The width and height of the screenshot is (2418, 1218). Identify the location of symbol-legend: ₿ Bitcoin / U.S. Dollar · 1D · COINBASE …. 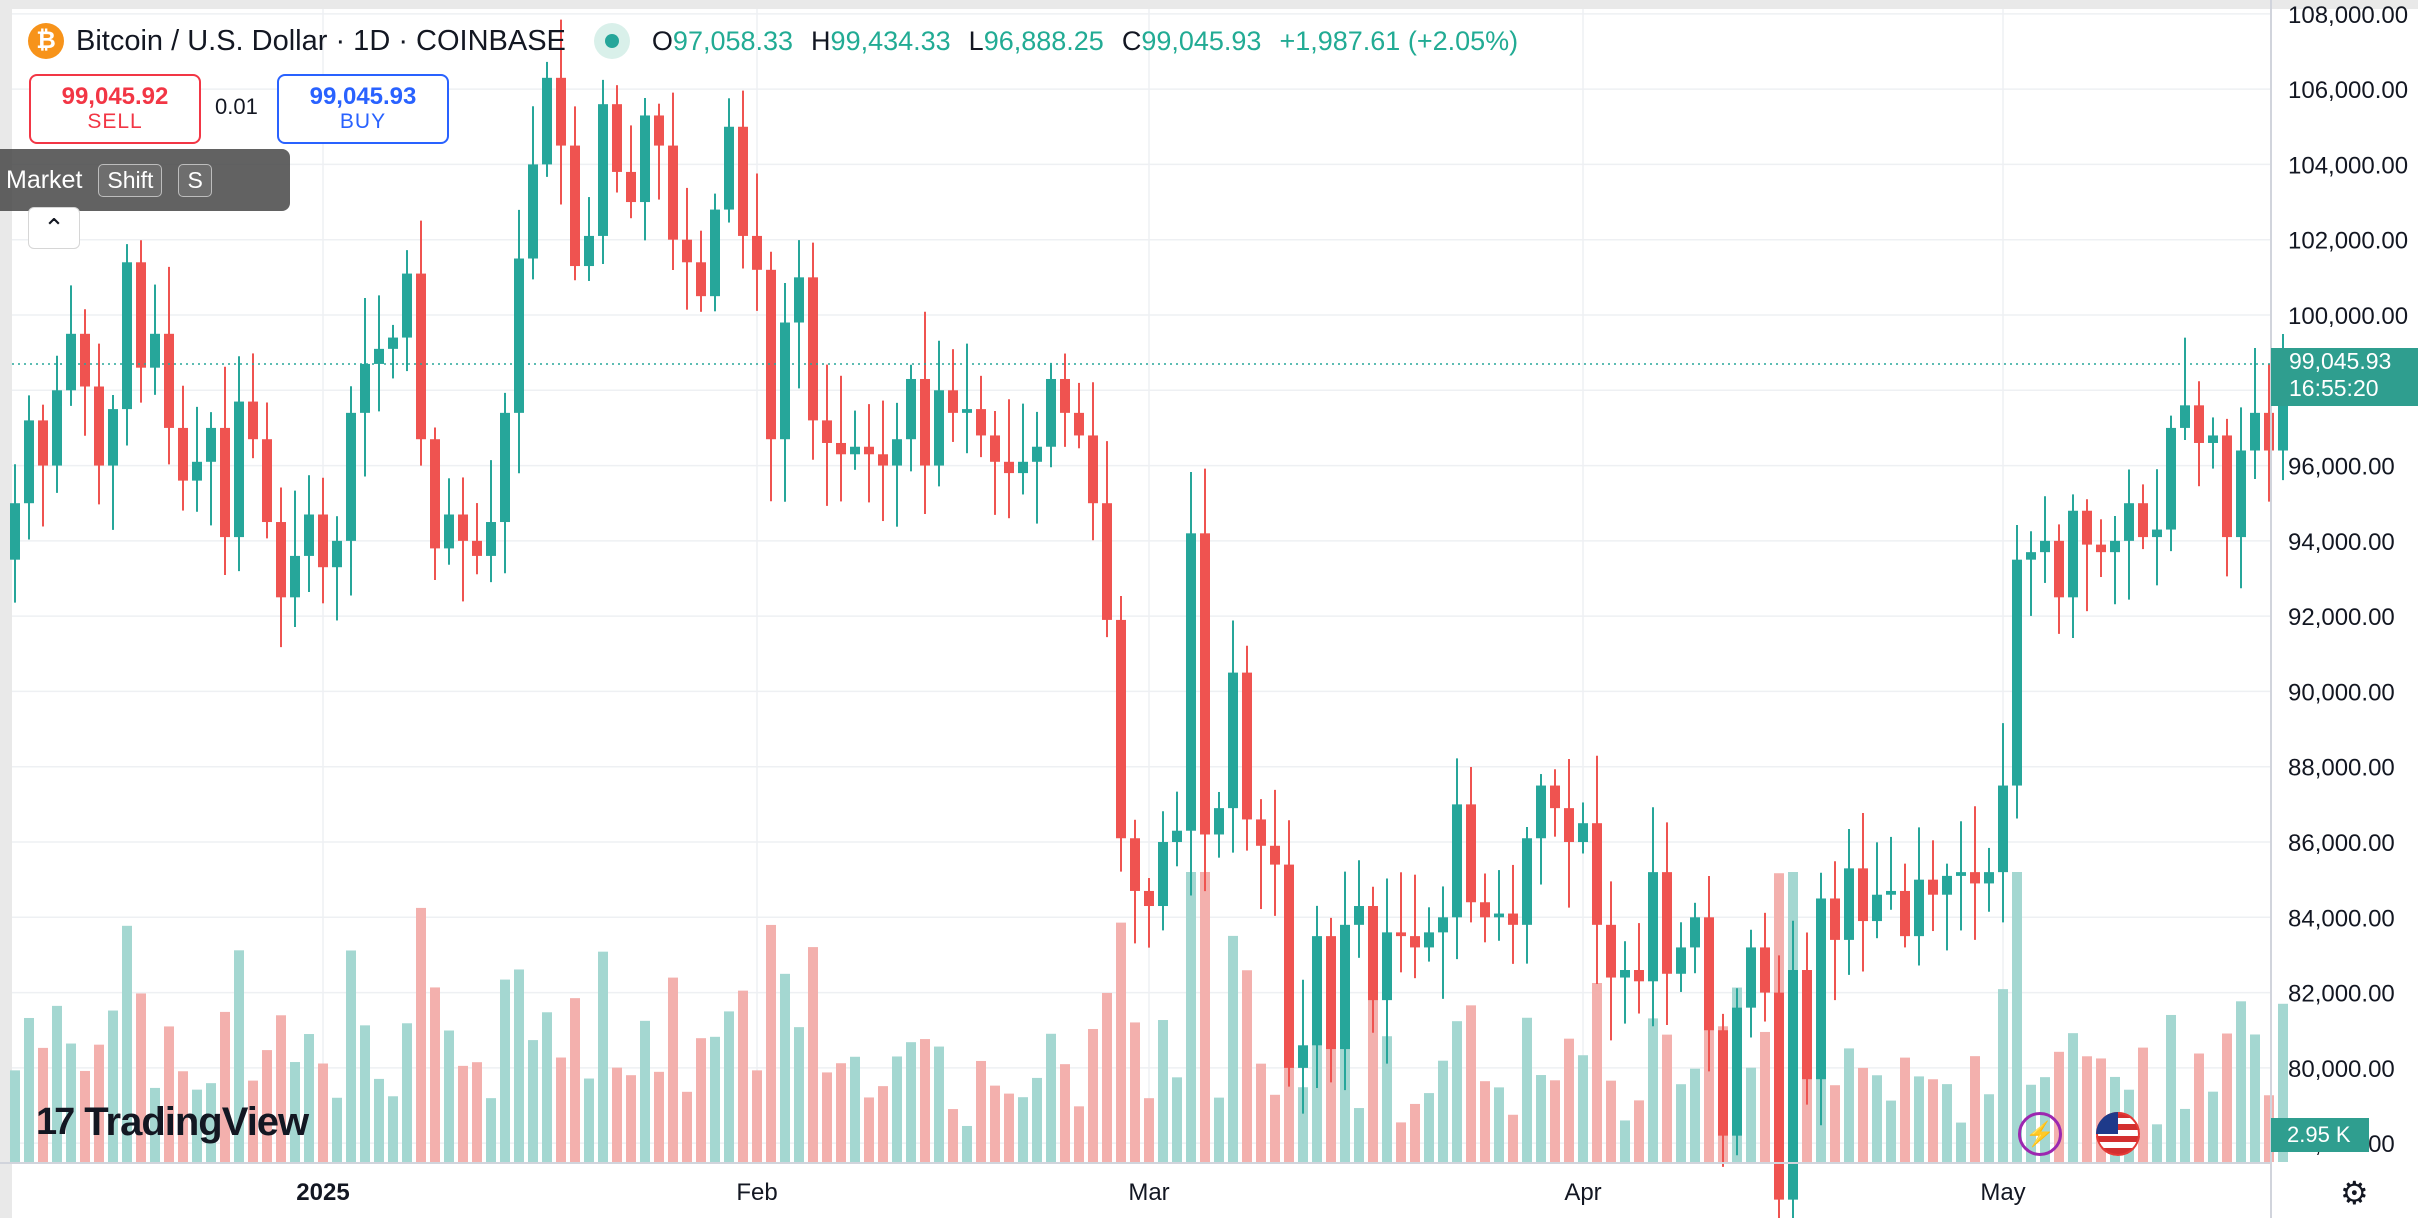
(773, 41).